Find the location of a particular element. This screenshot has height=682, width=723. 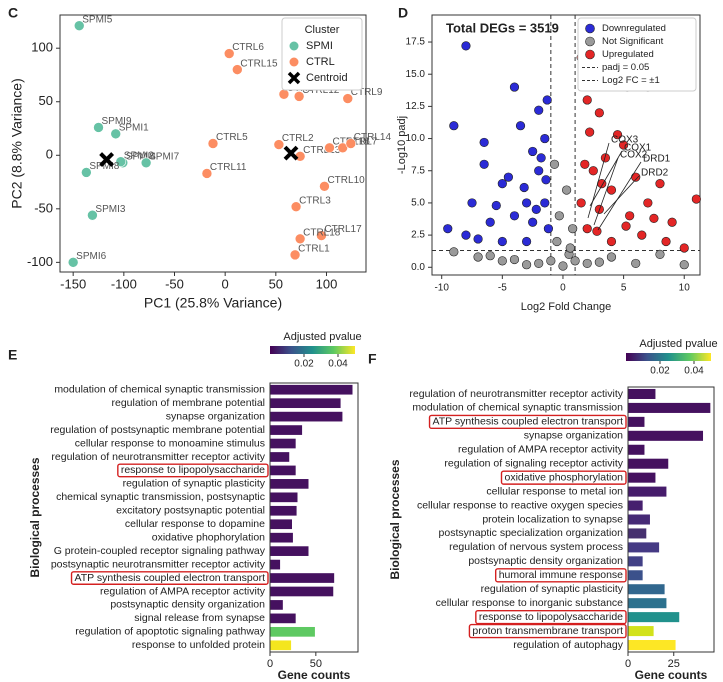

x-axis-label: Gene counts is located at coordinates (314, 675).